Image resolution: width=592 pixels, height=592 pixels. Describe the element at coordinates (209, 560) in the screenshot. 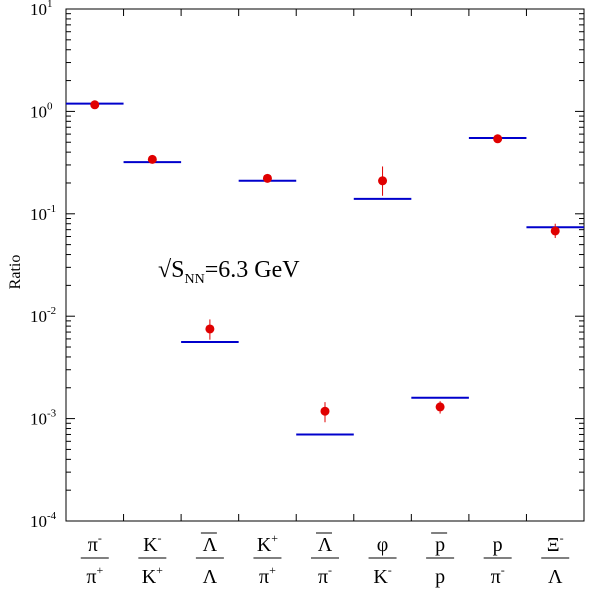

I see `category-label: ΛΛ` at that location.